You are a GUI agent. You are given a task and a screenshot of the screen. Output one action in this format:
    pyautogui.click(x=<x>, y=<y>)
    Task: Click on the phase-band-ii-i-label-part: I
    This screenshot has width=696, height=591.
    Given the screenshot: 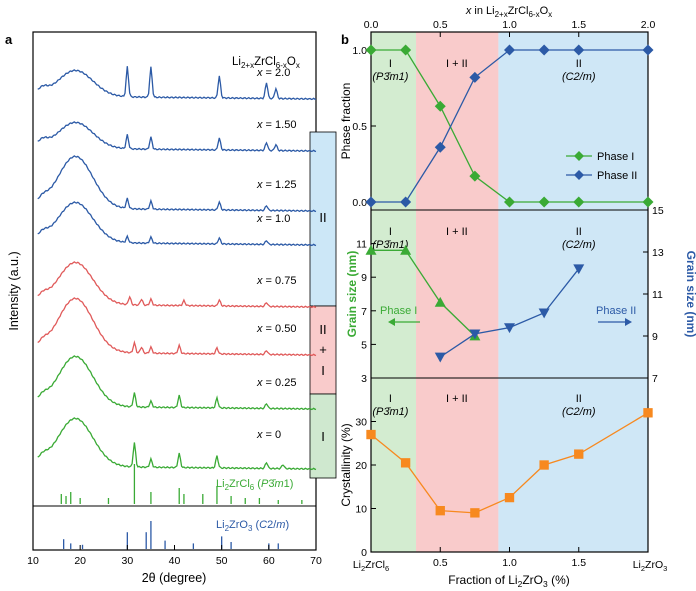 What is the action you would take?
    pyautogui.click(x=323, y=370)
    